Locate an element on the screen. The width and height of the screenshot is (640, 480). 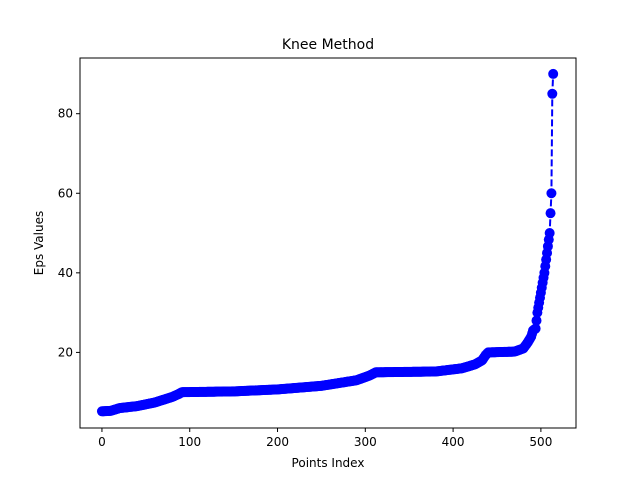
y-tick-label: 40 is located at coordinates (65, 273).